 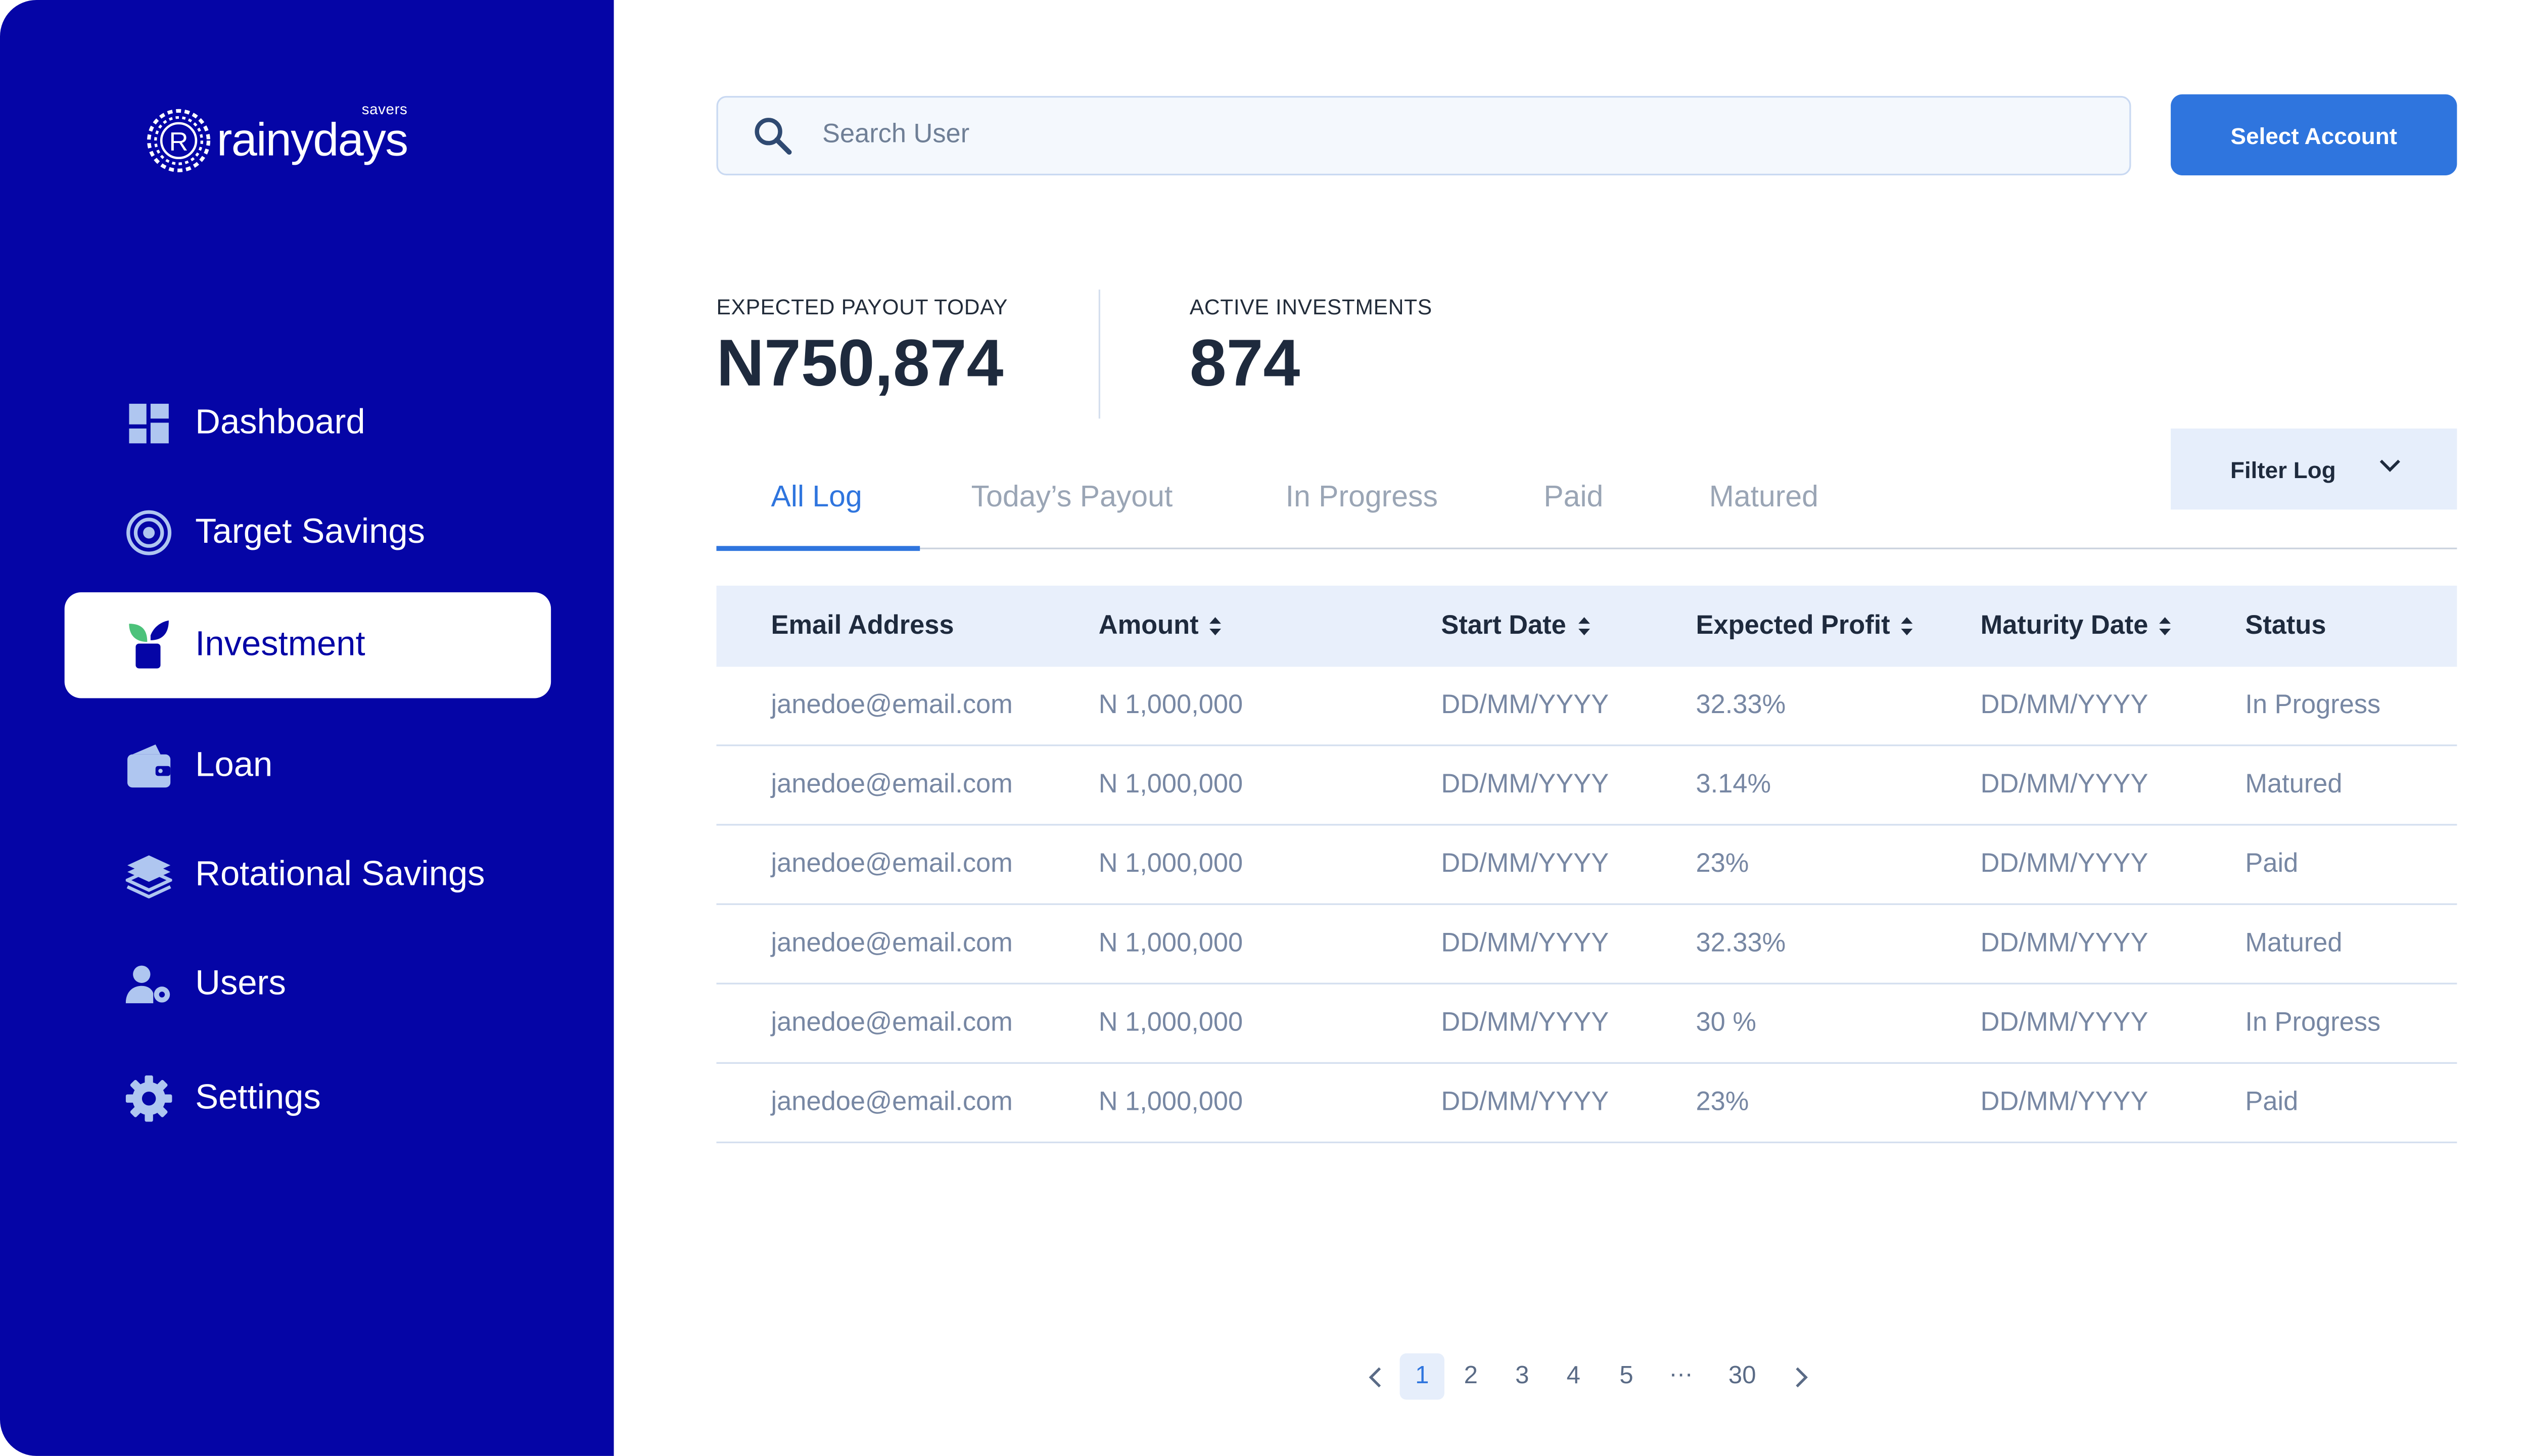 I want to click on page-button-30: 30, so click(x=1742, y=1375).